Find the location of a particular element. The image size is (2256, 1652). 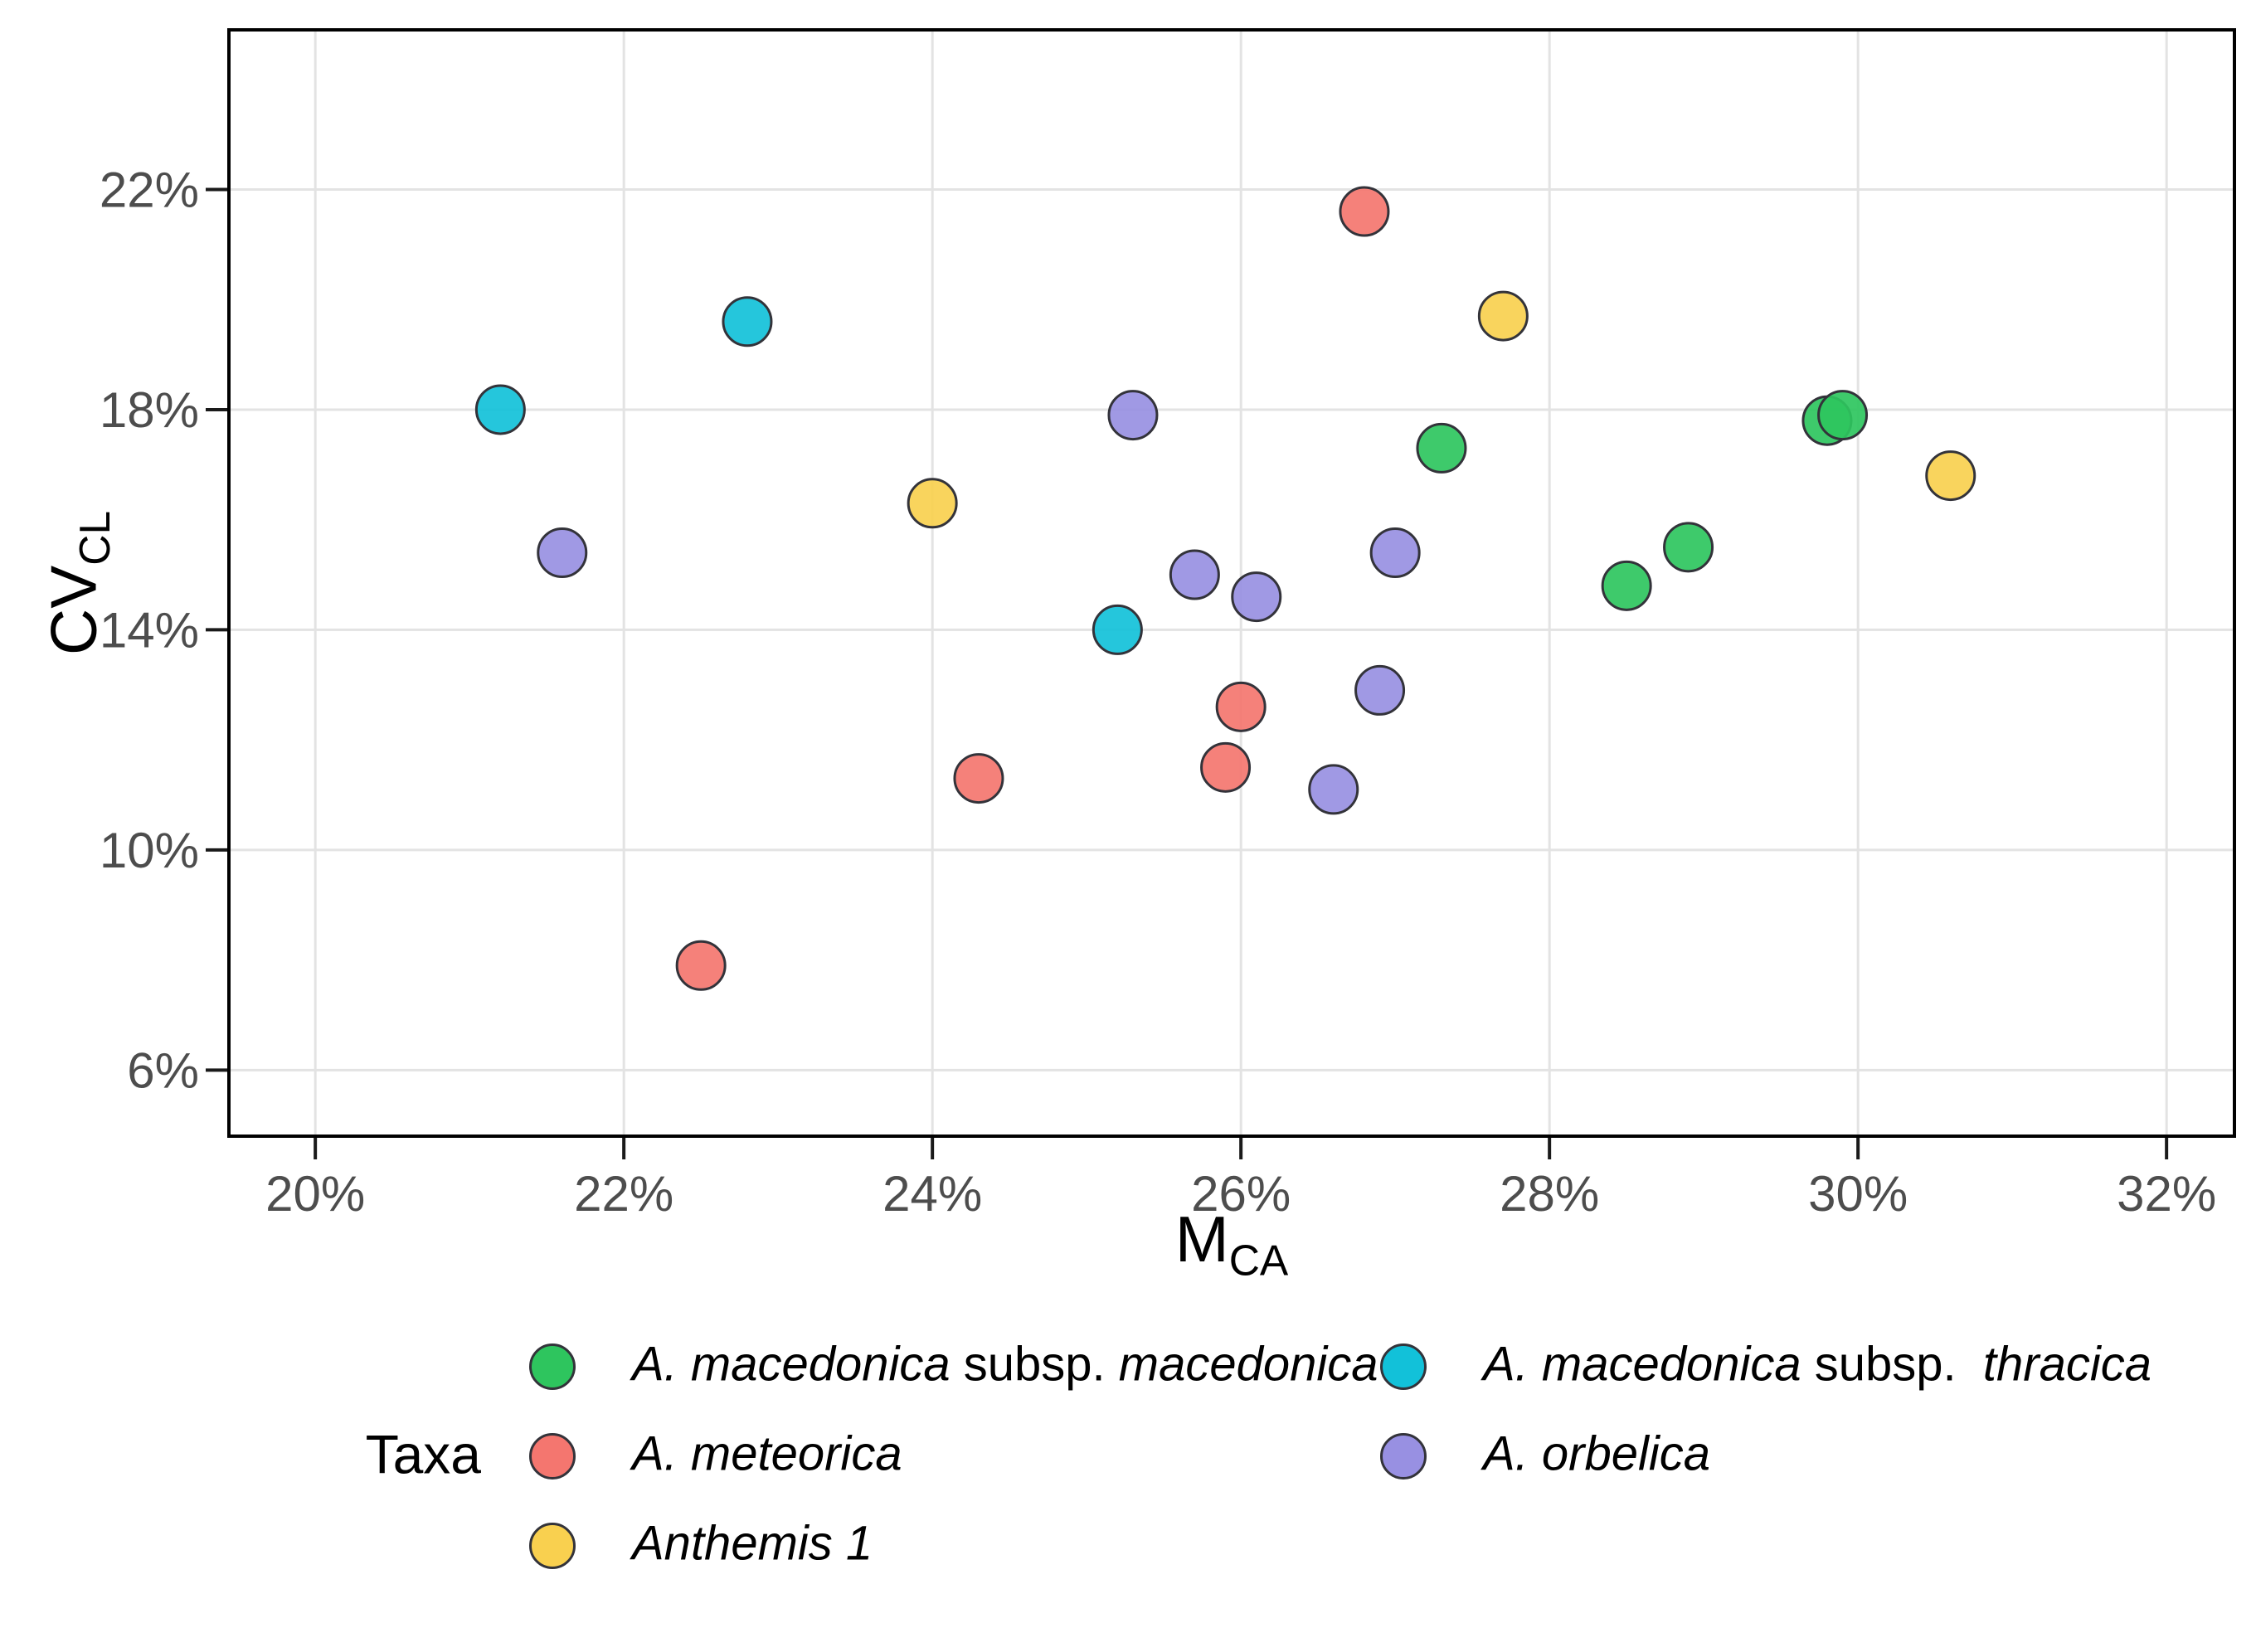

x-axis-title-subscript: CA is located at coordinates (1258, 1260).